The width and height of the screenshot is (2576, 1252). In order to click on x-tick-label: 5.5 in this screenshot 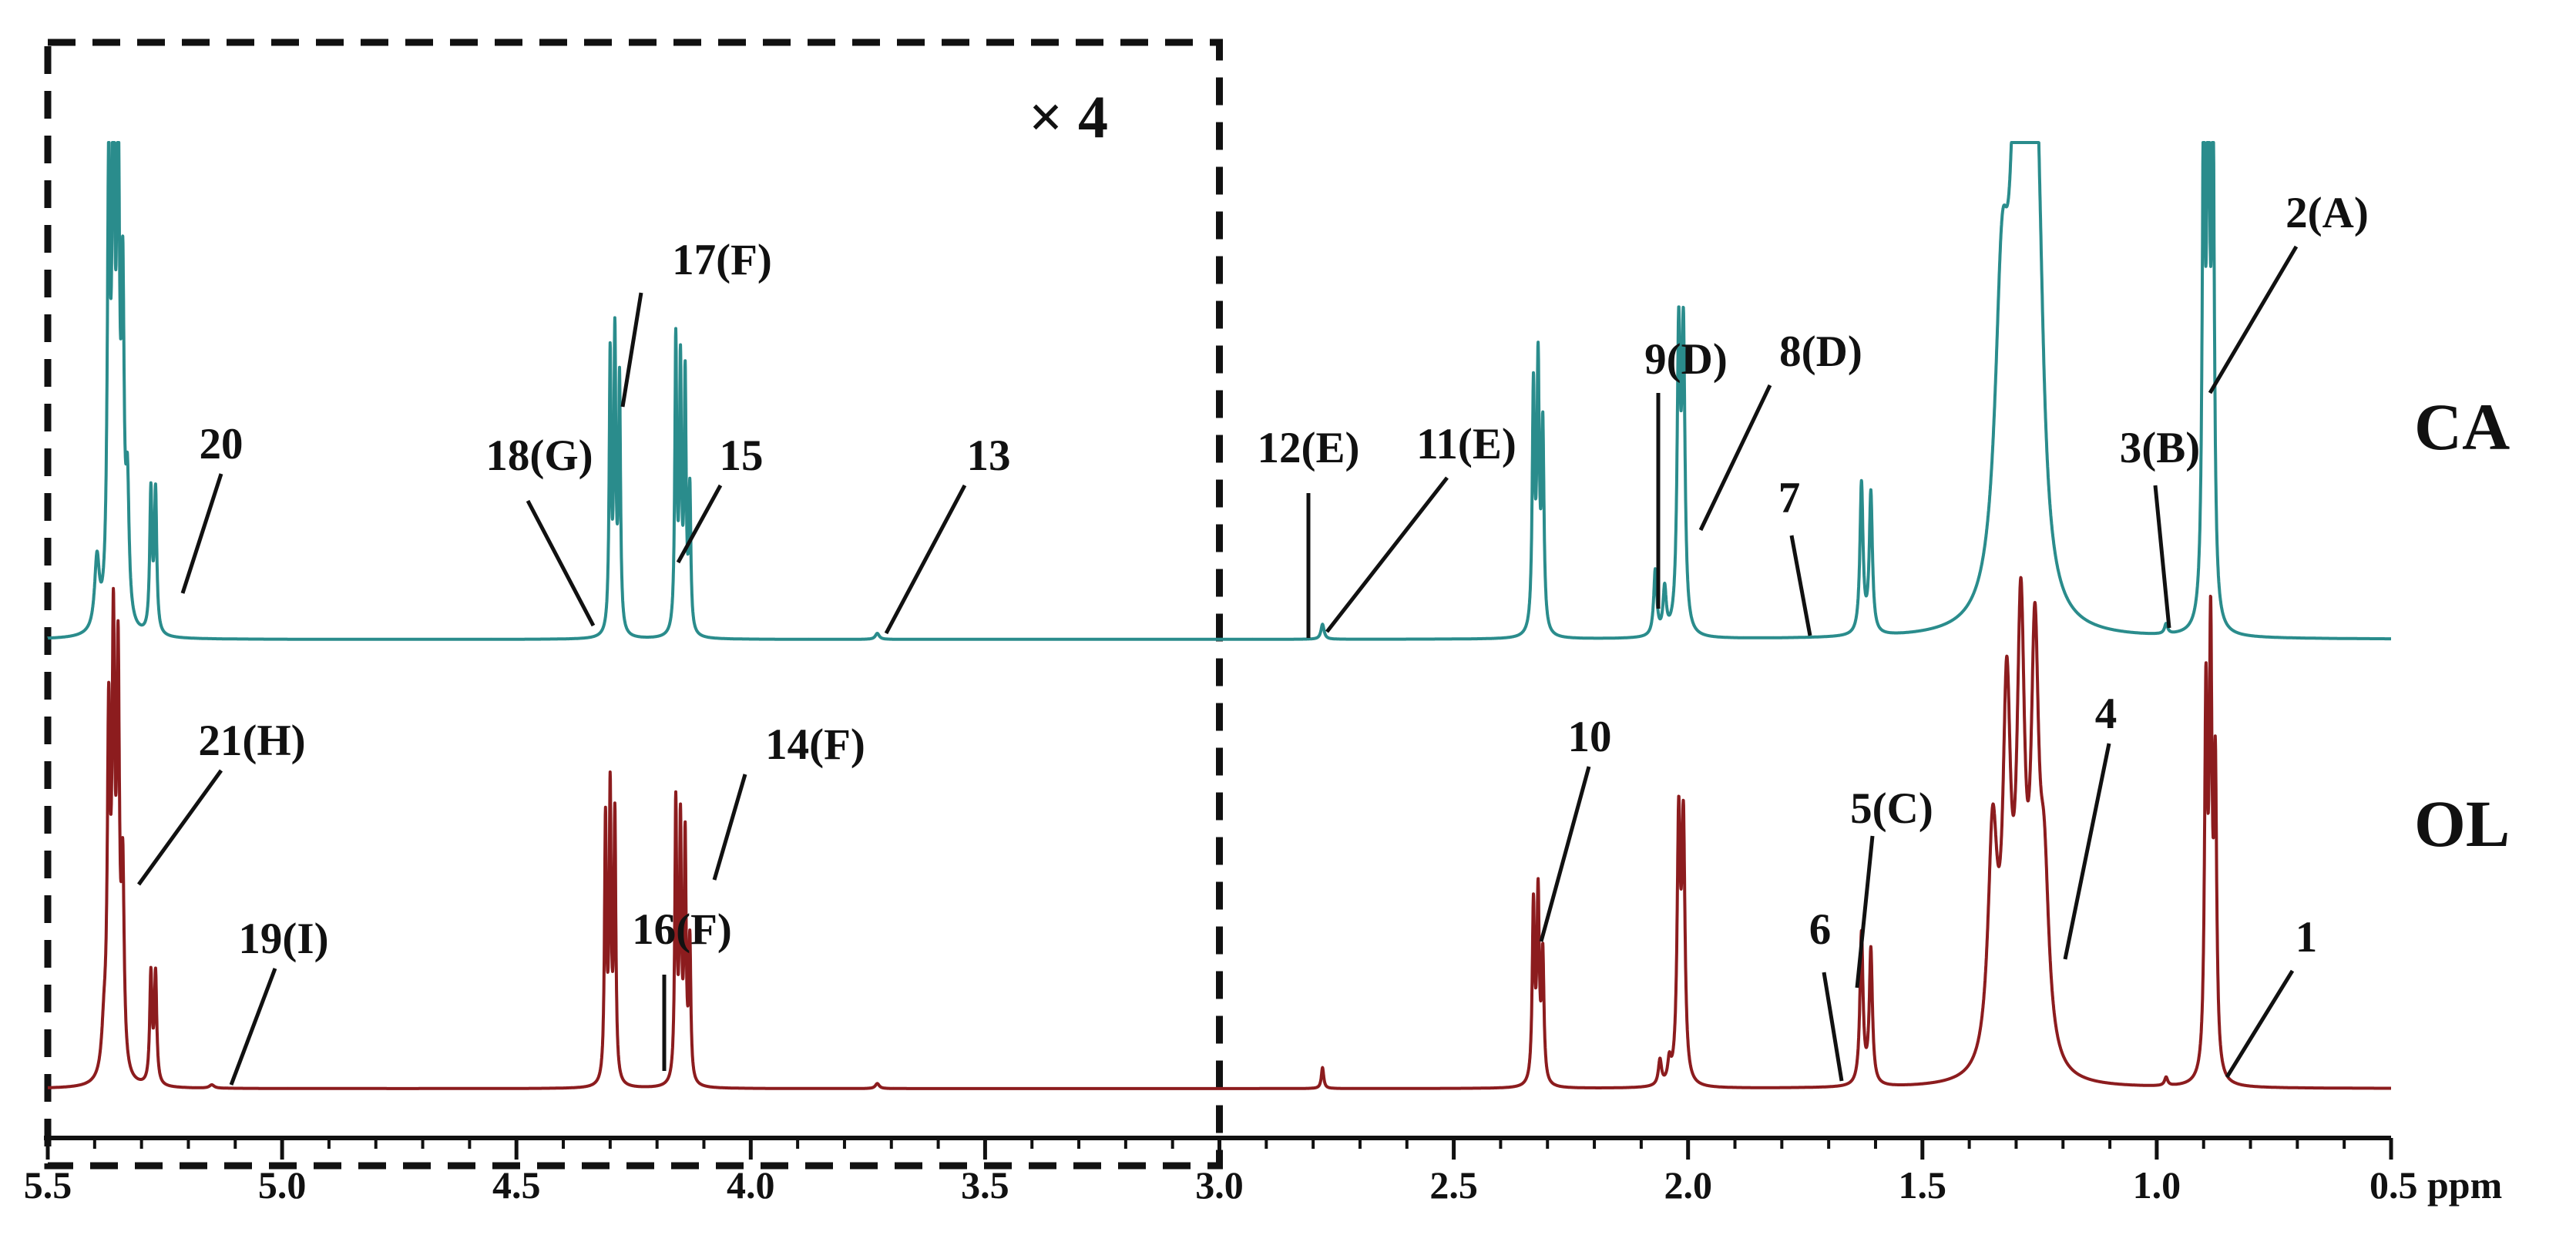, I will do `click(48, 1185)`.